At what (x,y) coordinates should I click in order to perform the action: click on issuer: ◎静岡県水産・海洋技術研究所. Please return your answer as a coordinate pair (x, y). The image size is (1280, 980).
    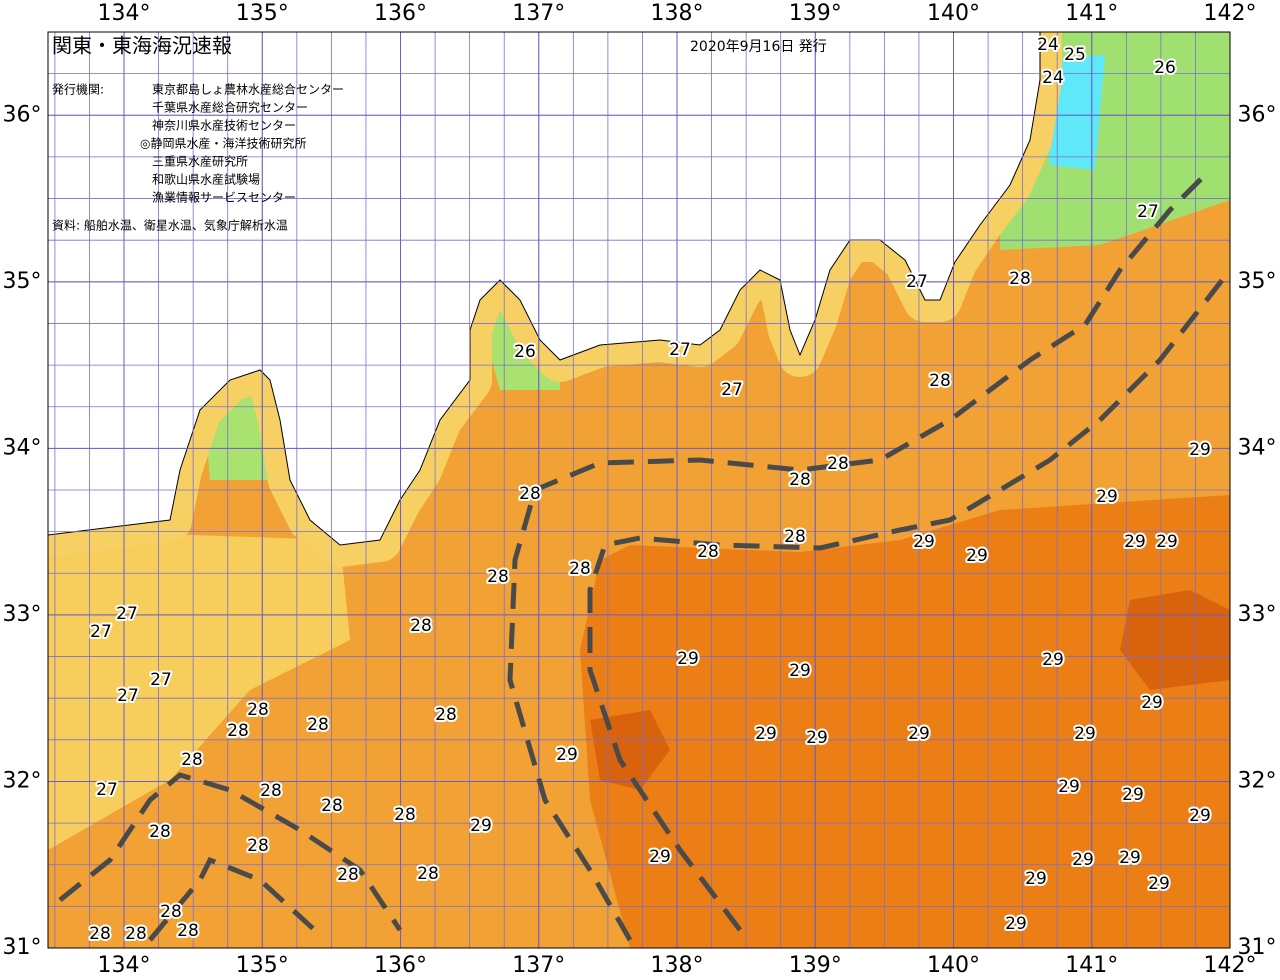
    Looking at the image, I should click on (223, 143).